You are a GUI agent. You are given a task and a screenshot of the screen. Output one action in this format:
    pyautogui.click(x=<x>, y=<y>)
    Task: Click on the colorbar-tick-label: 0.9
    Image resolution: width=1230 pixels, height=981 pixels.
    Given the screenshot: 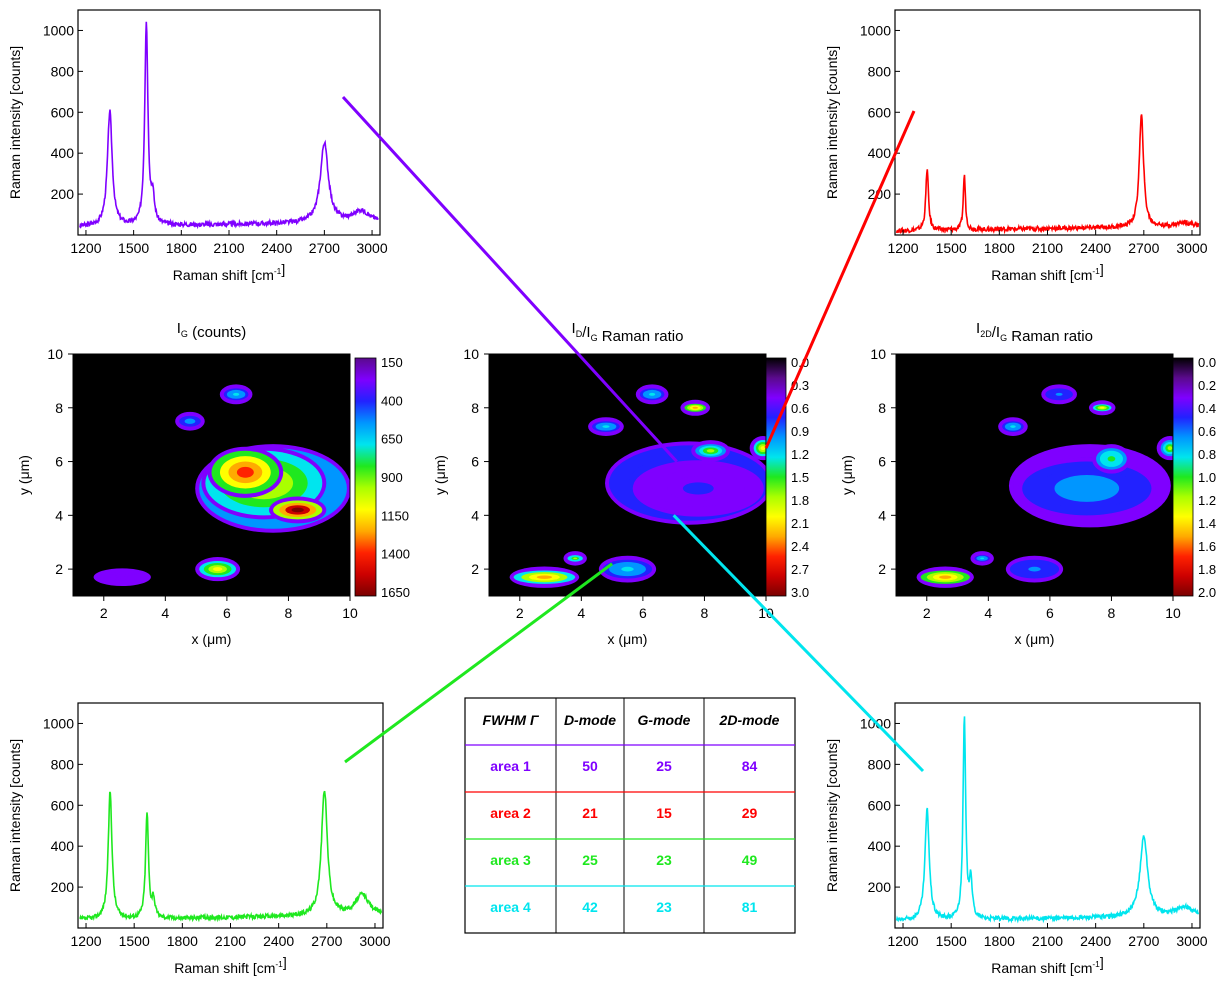 What is the action you would take?
    pyautogui.click(x=800, y=431)
    